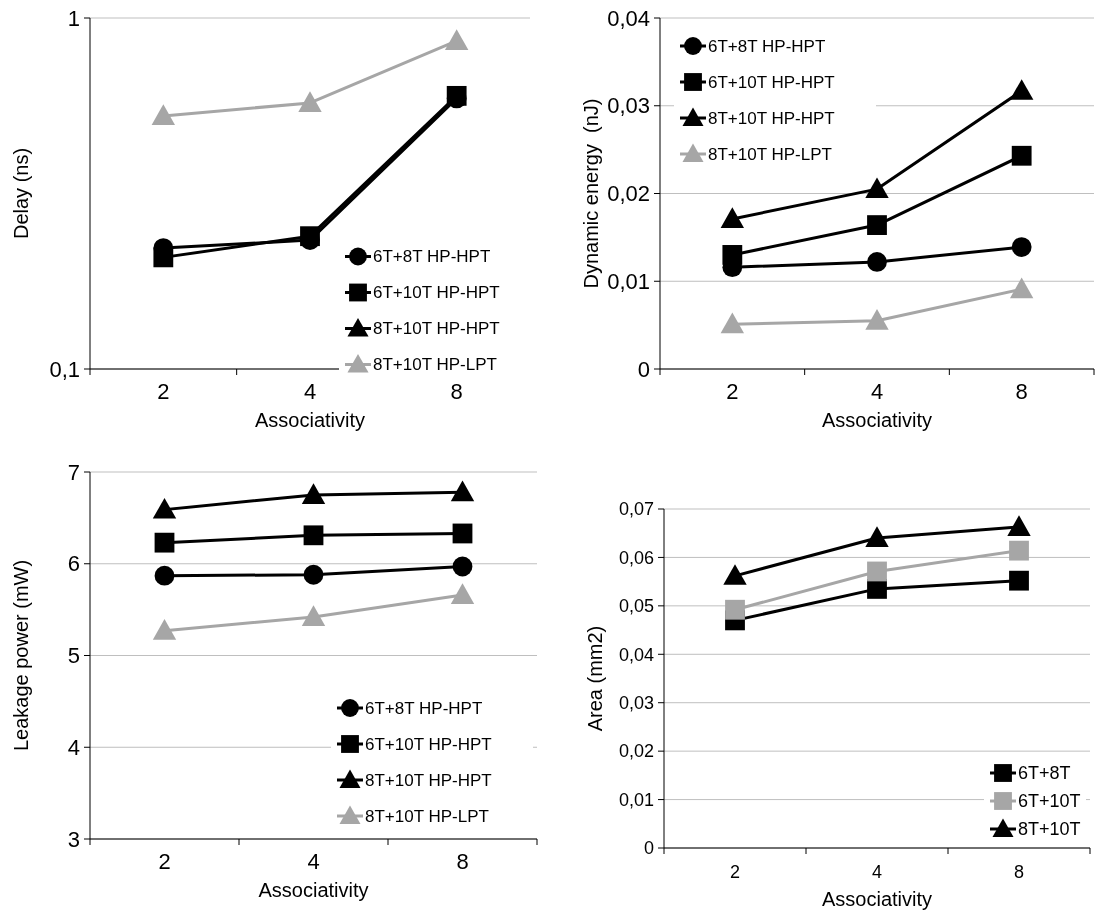 The width and height of the screenshot is (1096, 911). I want to click on y-axis-title: Dynamic energy (nJ), so click(591, 193).